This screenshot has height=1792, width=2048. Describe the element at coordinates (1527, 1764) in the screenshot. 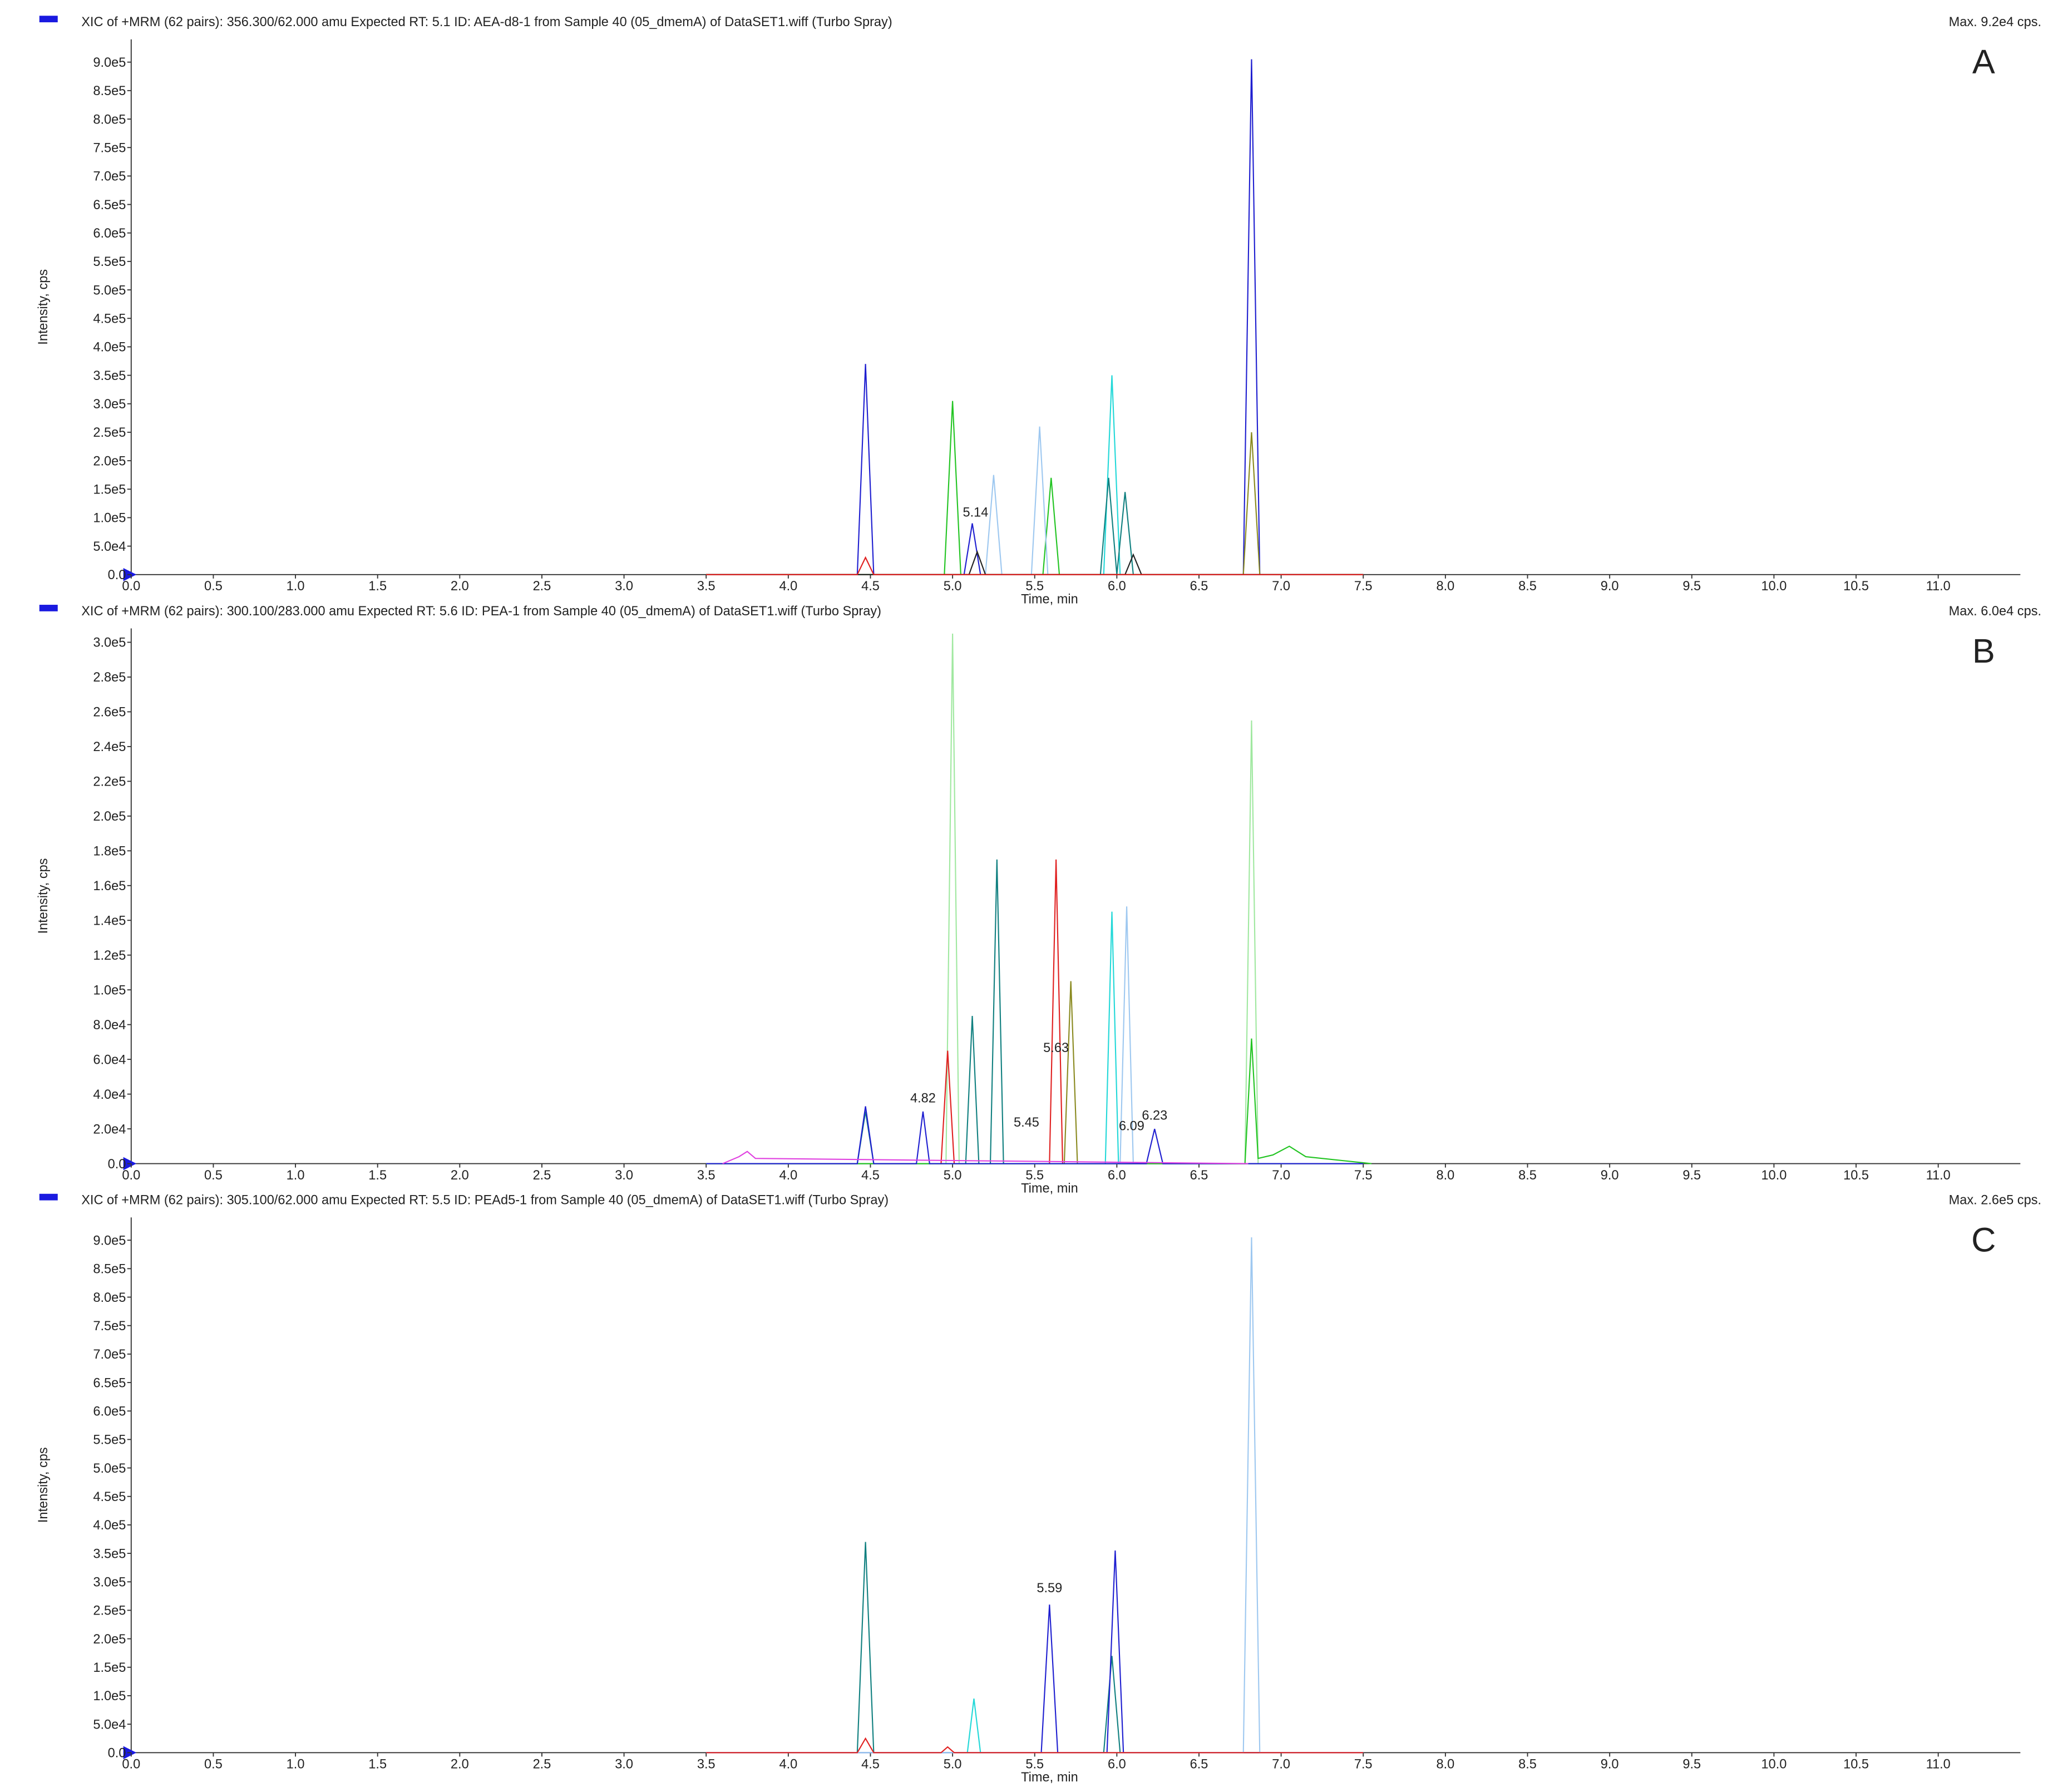

I see `x-tick-label: 8.5` at that location.